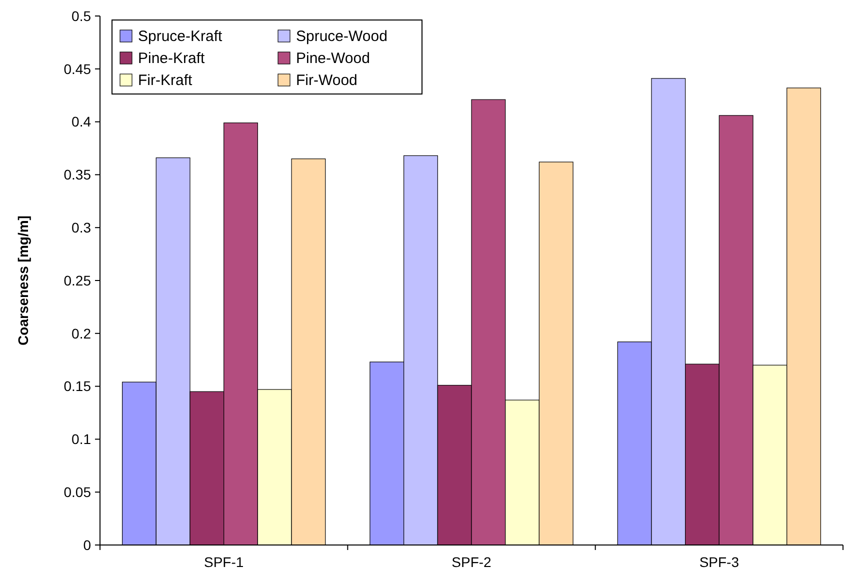  Describe the element at coordinates (78, 386) in the screenshot. I see `y-tick-label: 0.15` at that location.